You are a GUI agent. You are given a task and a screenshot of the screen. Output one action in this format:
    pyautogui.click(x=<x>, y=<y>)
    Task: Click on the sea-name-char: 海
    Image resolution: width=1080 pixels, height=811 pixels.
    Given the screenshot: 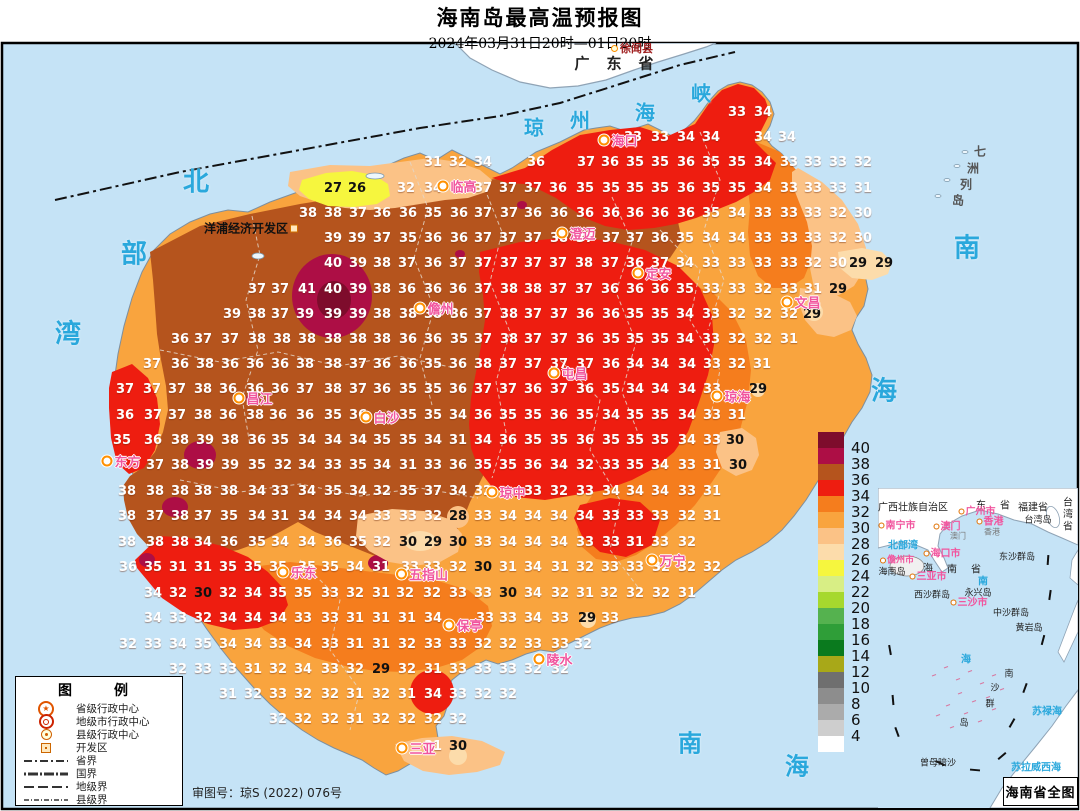 What is the action you would take?
    pyautogui.click(x=645, y=112)
    